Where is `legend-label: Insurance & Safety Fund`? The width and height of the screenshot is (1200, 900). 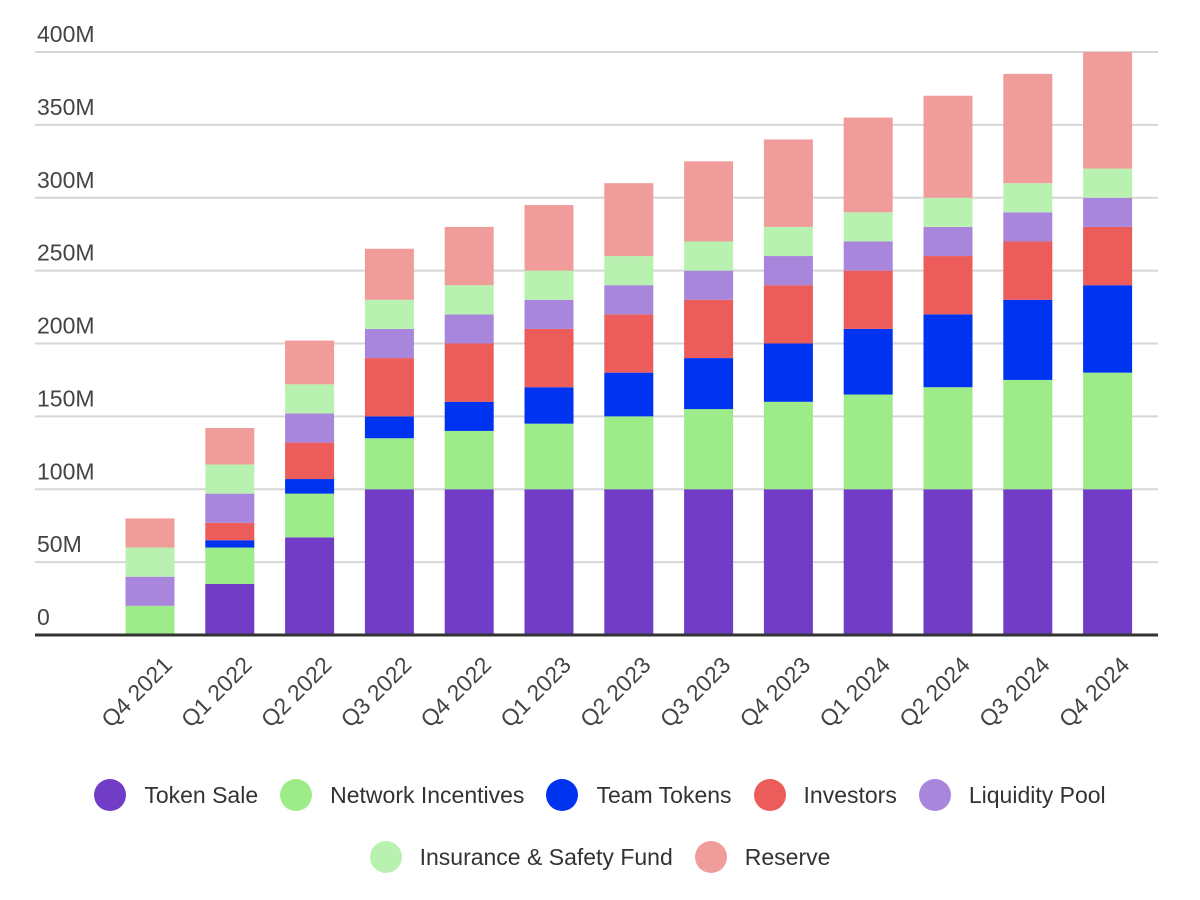 legend-label: Insurance & Safety Fund is located at coordinates (546, 856).